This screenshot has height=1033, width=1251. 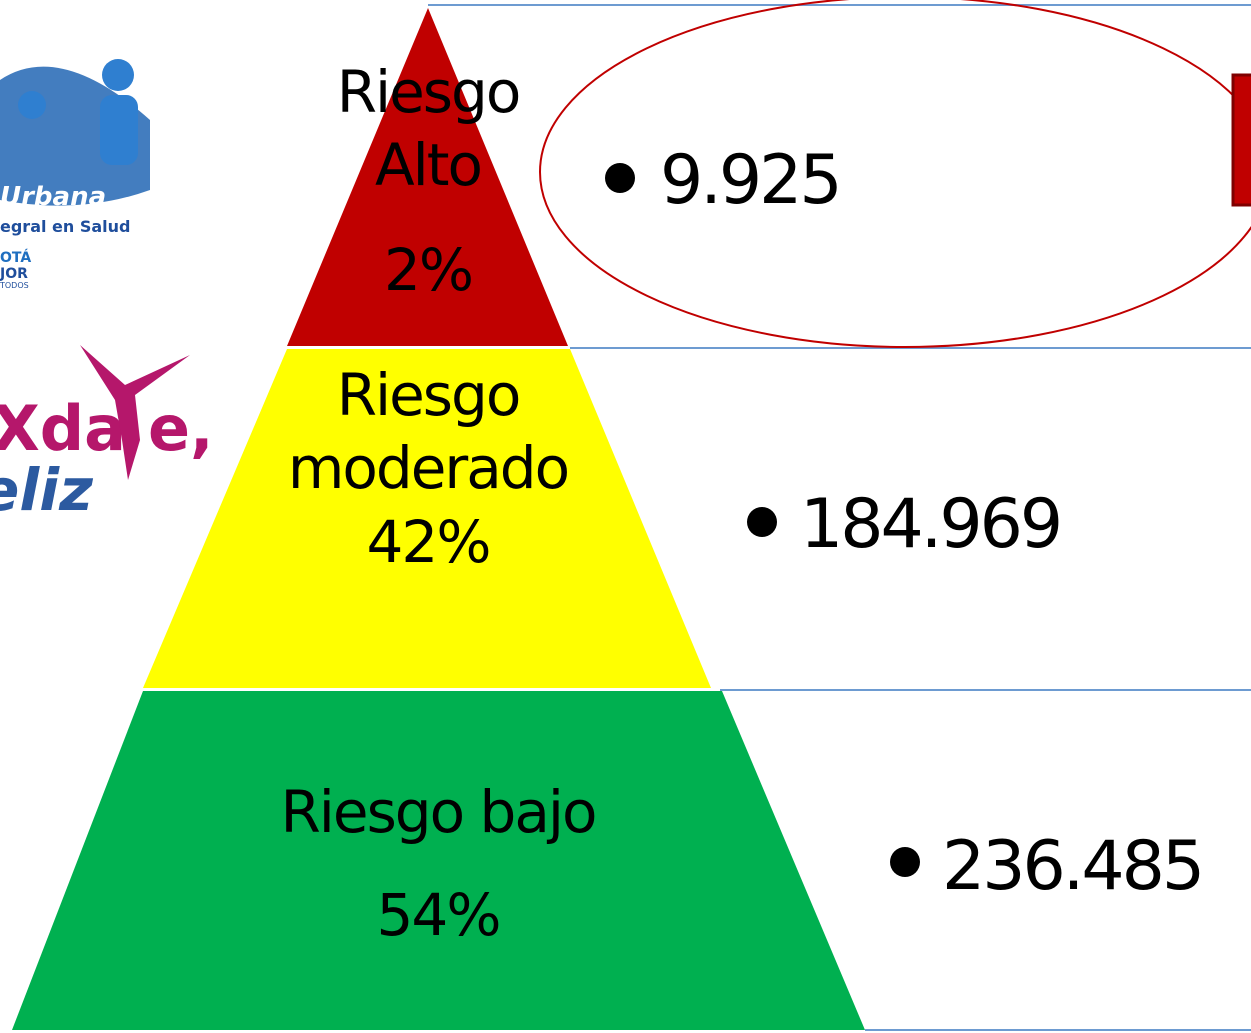 I want to click on tier-label: Alto, so click(x=428, y=165).